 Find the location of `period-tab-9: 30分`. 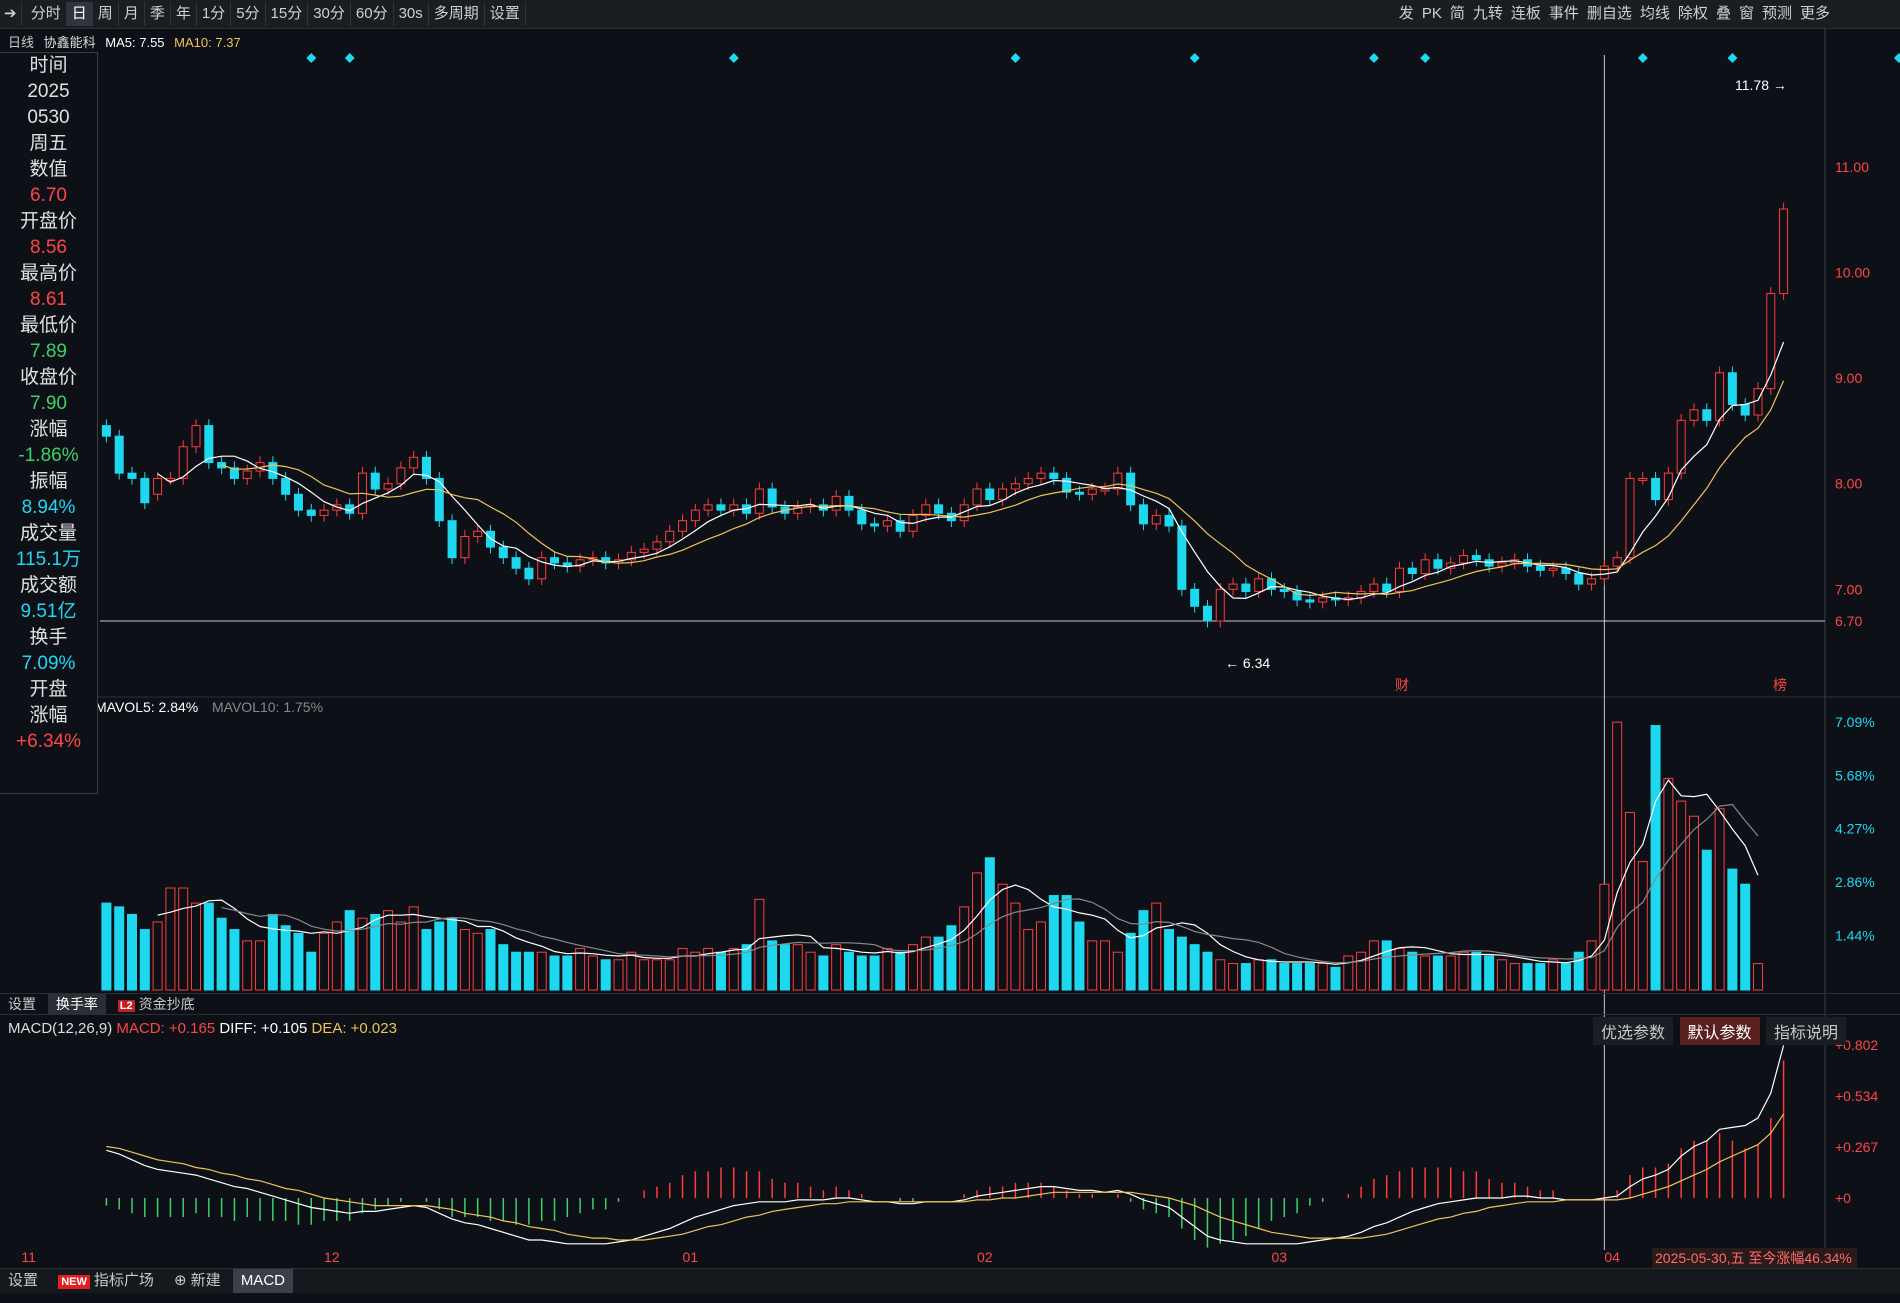

period-tab-9: 30分 is located at coordinates (329, 14).